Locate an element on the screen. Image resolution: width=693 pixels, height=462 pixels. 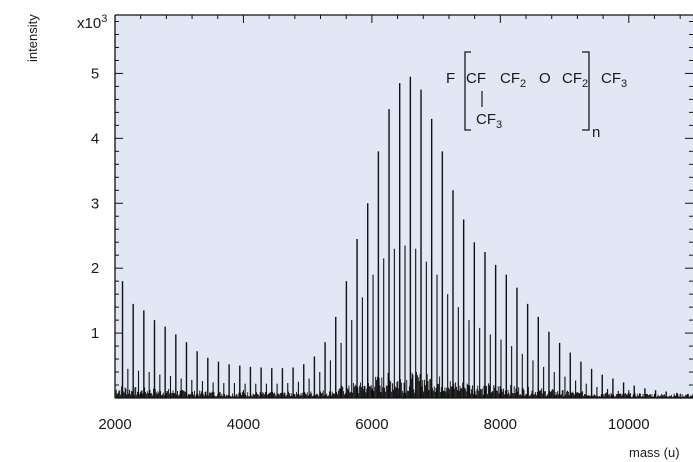
formula-cf: CF is located at coordinates (476, 78).